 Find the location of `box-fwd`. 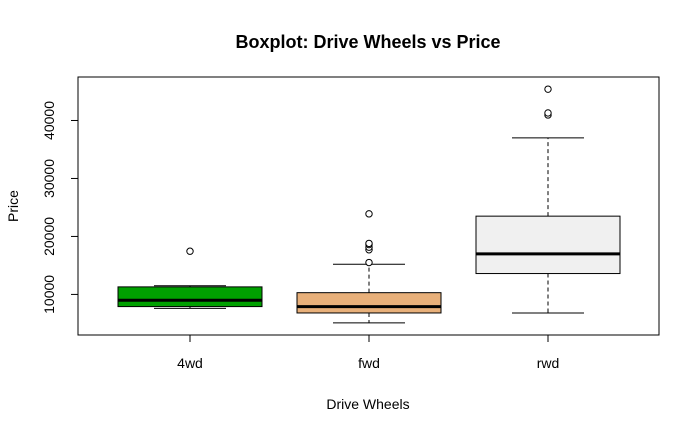

box-fwd is located at coordinates (369, 267).